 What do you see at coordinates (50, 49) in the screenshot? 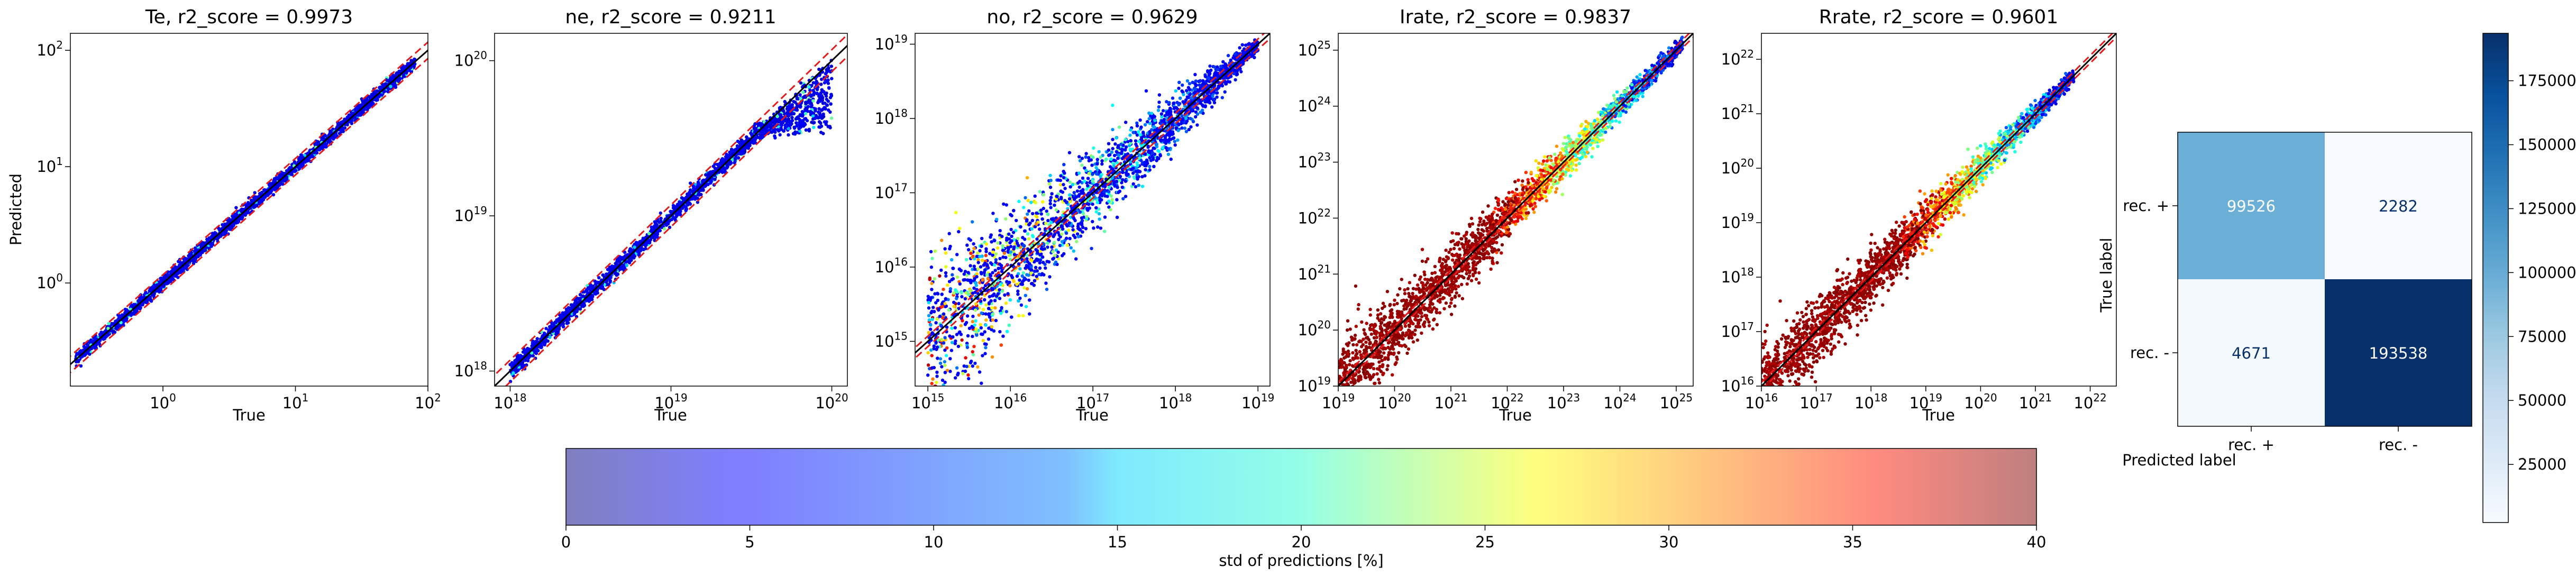
I see `tick-label: 102` at bounding box center [50, 49].